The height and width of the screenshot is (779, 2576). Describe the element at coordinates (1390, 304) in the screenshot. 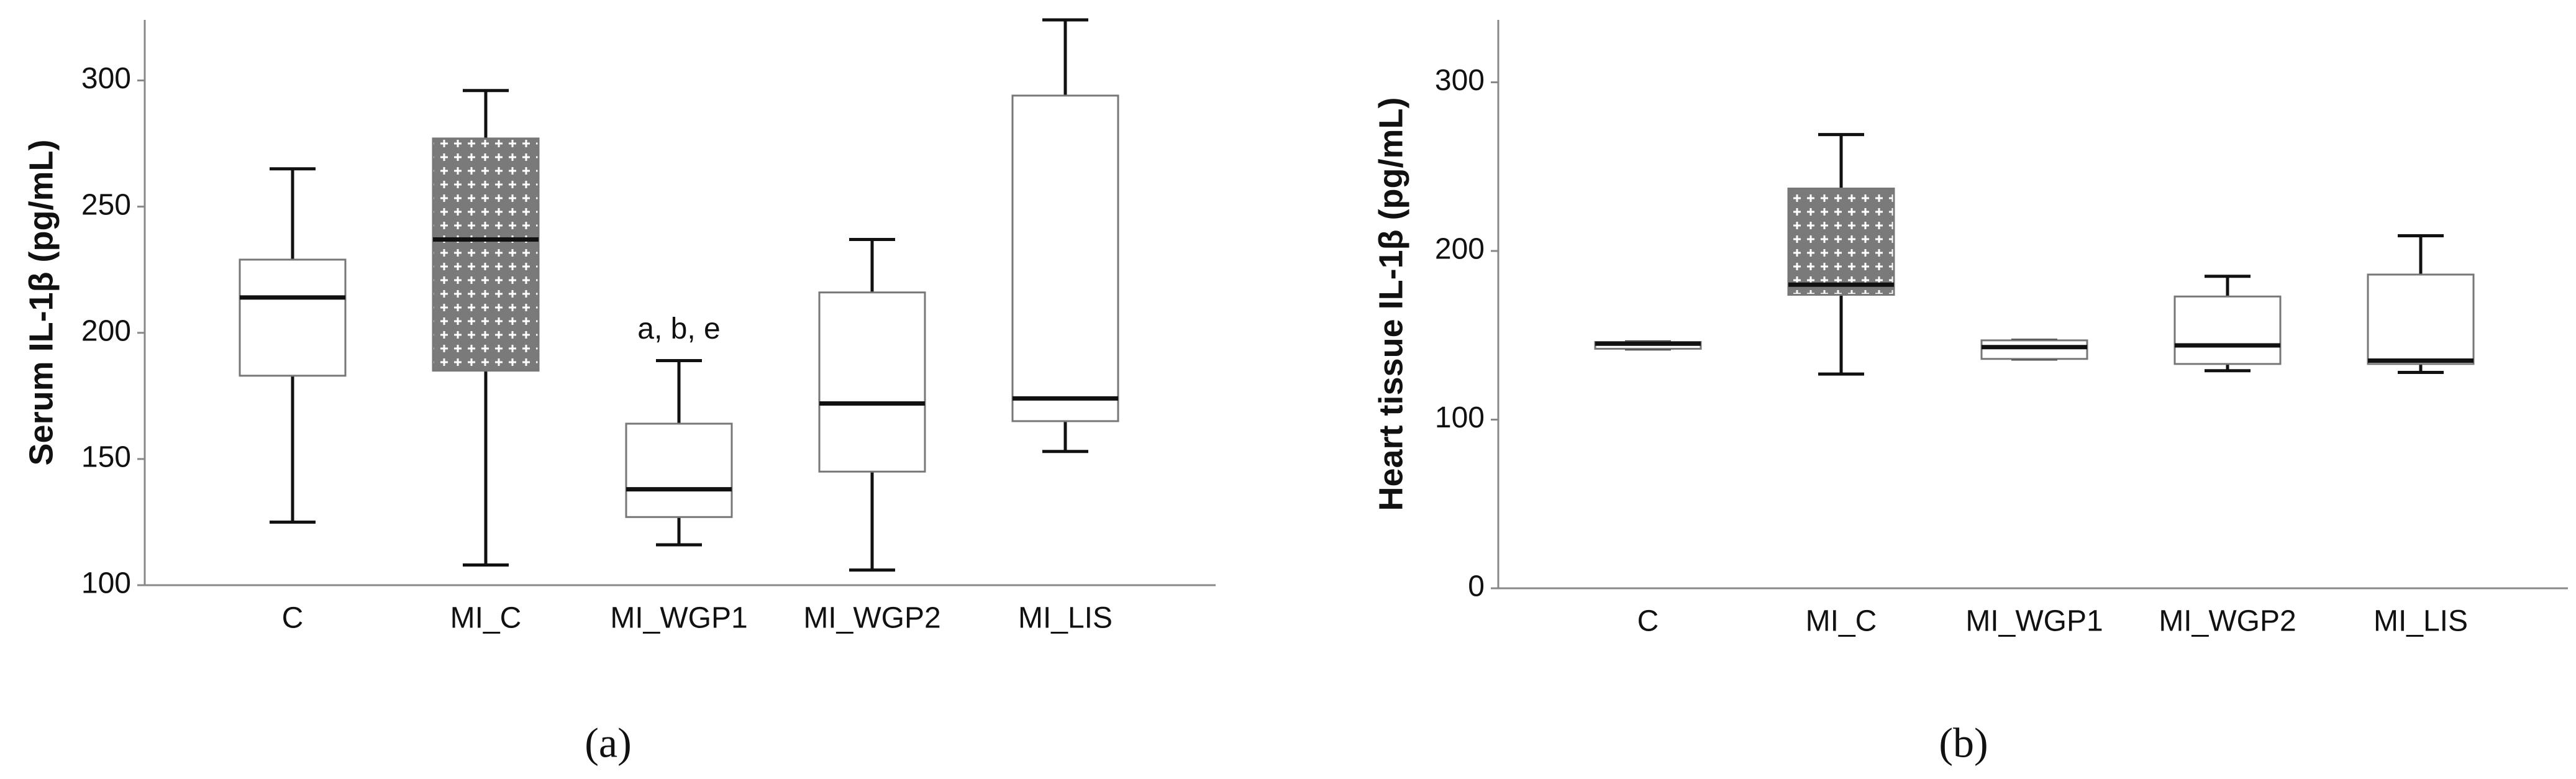

I see `y-axis-title: Heart tissue IL-1β (pg/mL)` at that location.